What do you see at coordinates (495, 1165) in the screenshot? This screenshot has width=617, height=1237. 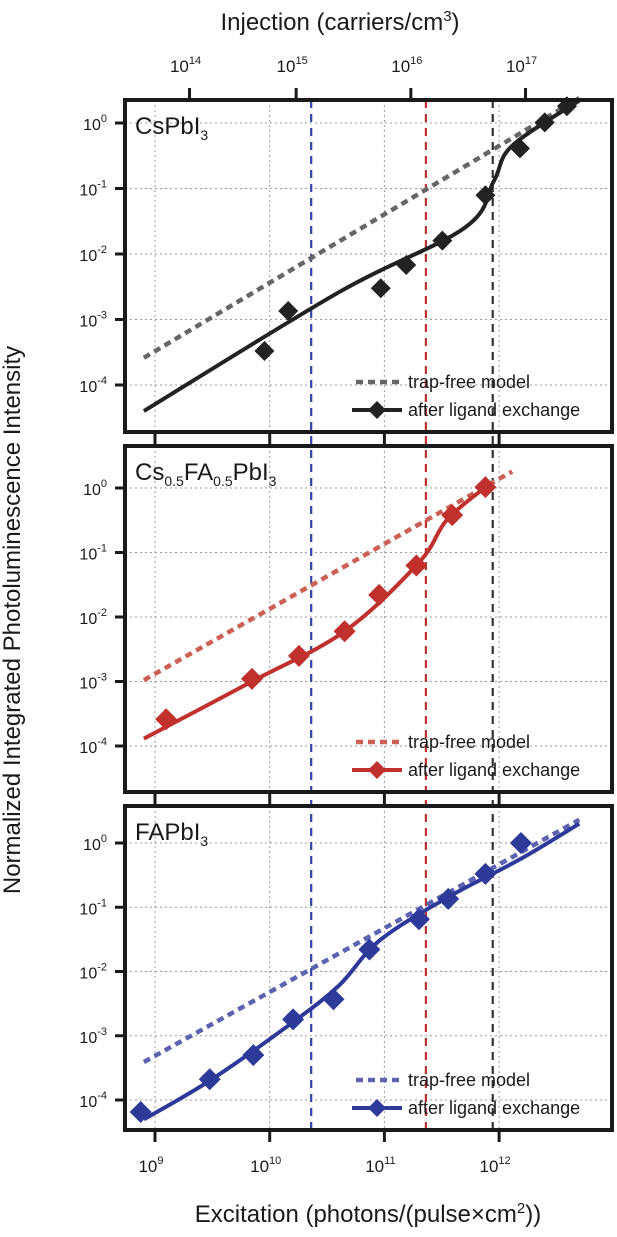 I see `x-tick-label: 1012` at bounding box center [495, 1165].